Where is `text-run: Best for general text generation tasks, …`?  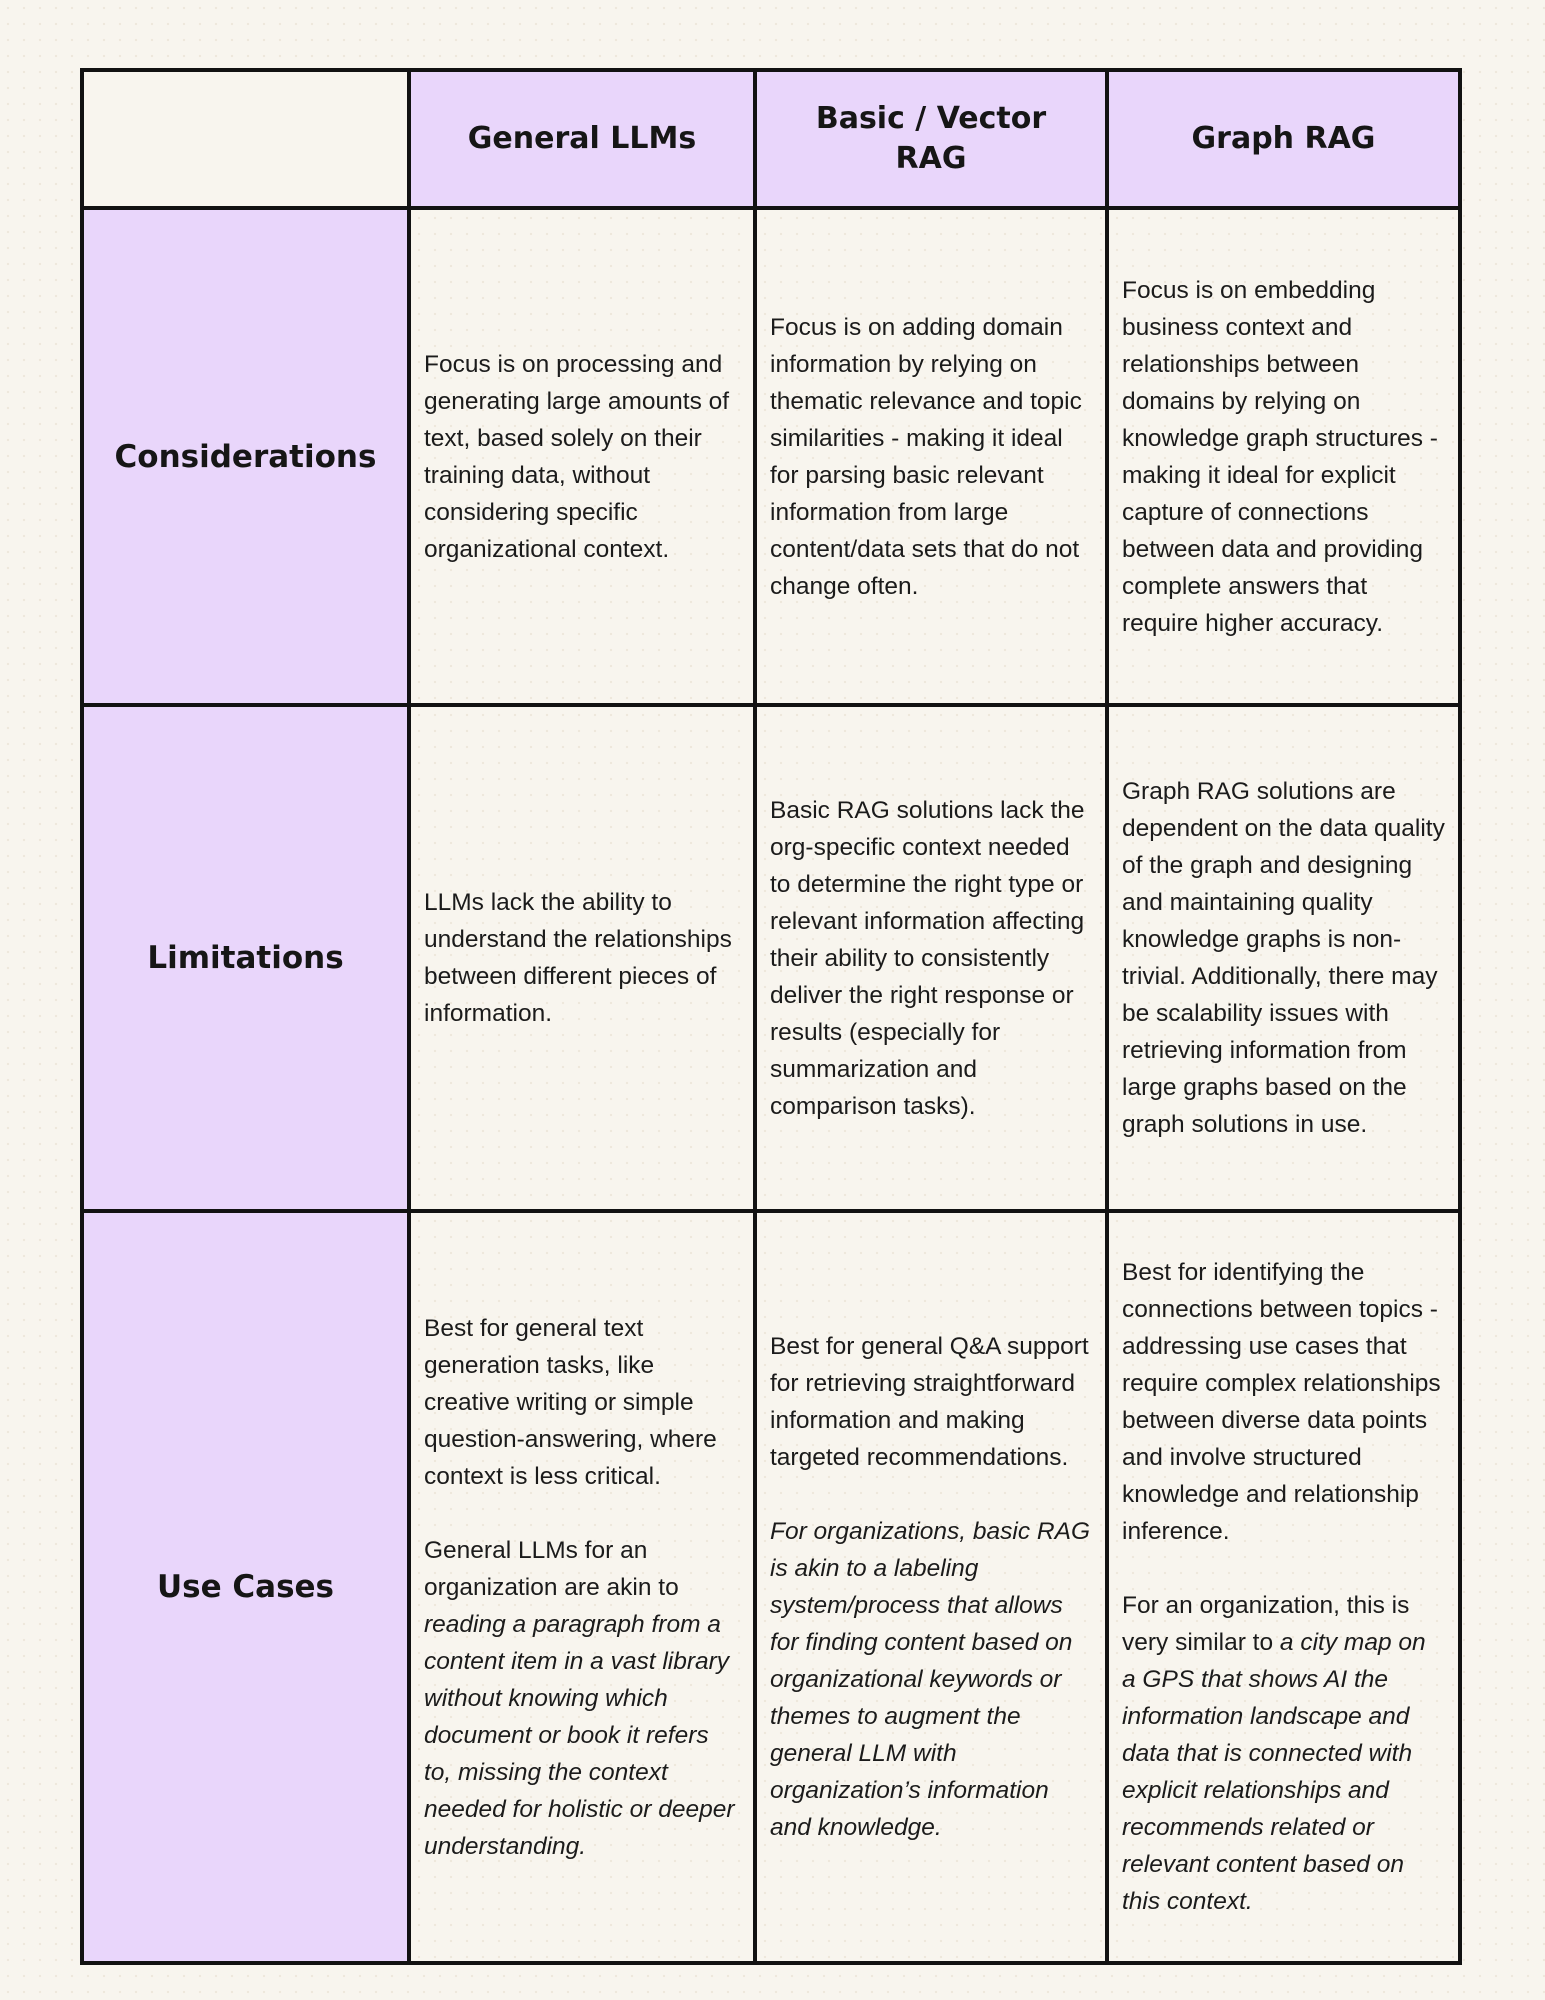 text-run: Best for general text generation tasks, … is located at coordinates (570, 1402).